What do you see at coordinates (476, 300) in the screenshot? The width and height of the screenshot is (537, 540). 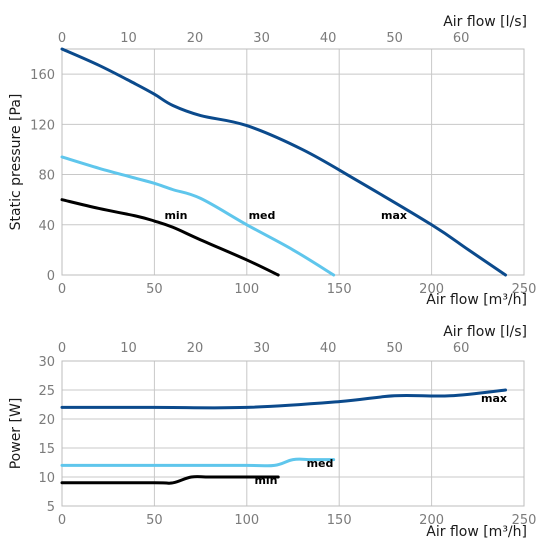 I see `pressure-x-bottom-axis-title: Air flow [m³/h]` at bounding box center [476, 300].